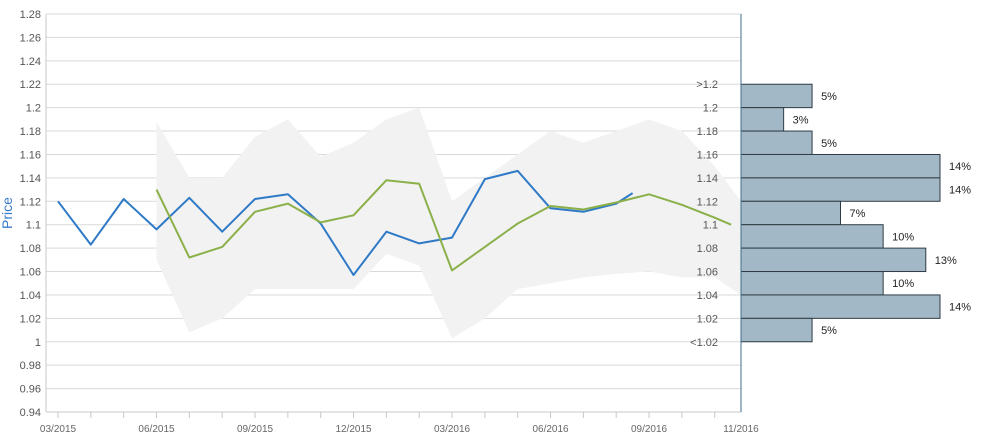 The height and width of the screenshot is (443, 988). What do you see at coordinates (707, 202) in the screenshot?
I see `distribution-bin-label: 1.12` at bounding box center [707, 202].